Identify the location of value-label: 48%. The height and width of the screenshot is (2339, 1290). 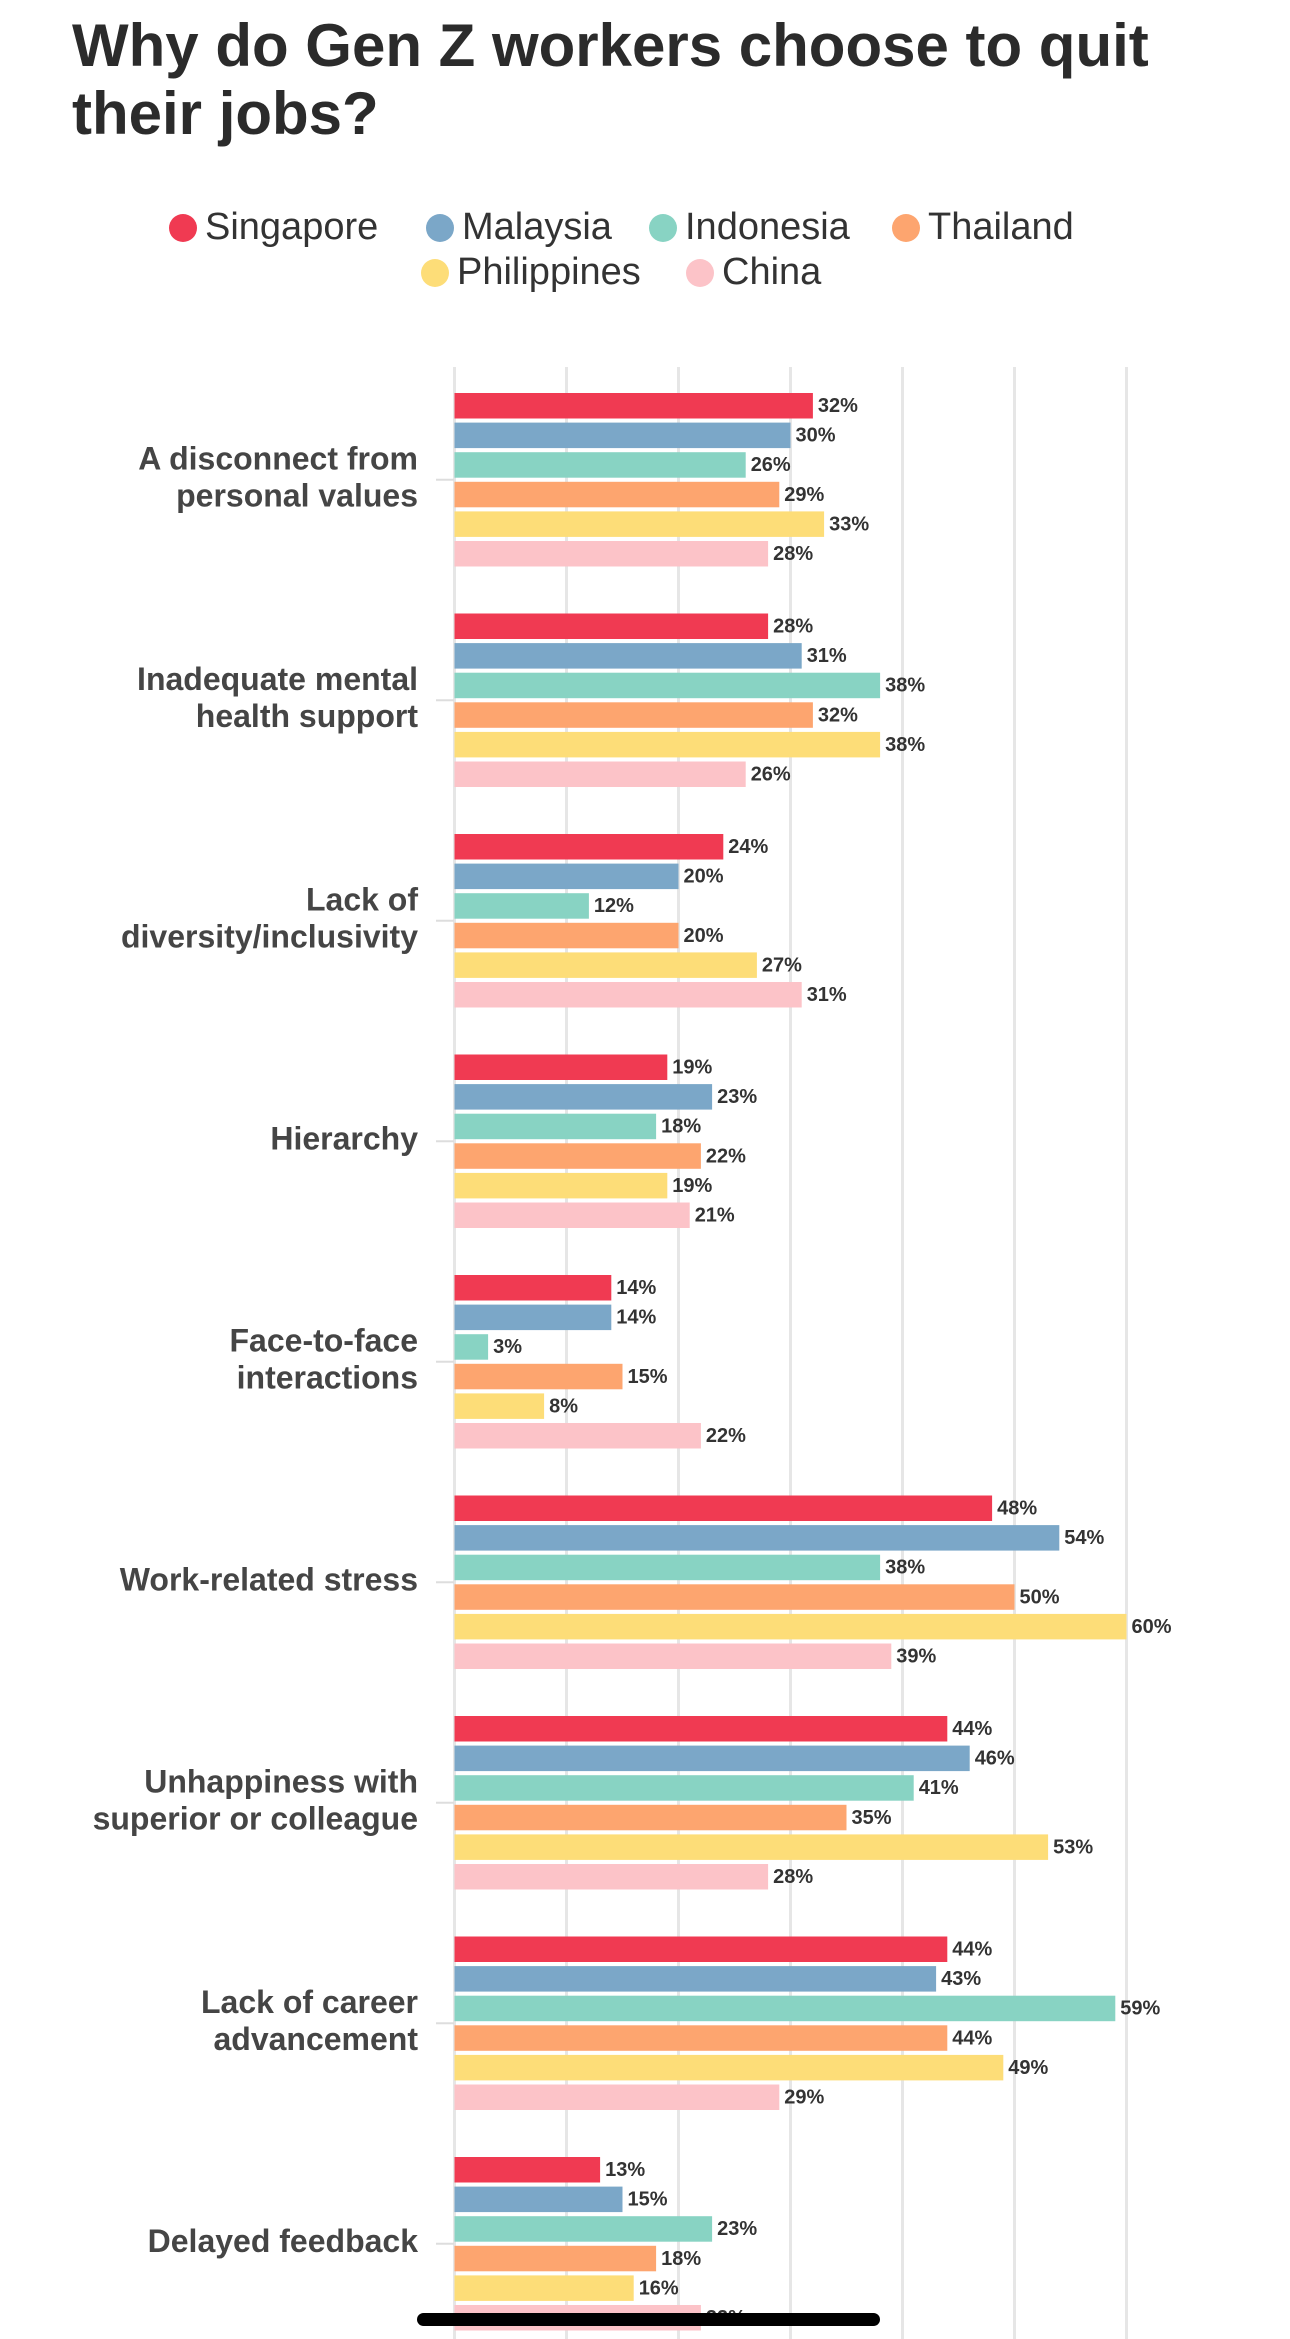
(1017, 1509).